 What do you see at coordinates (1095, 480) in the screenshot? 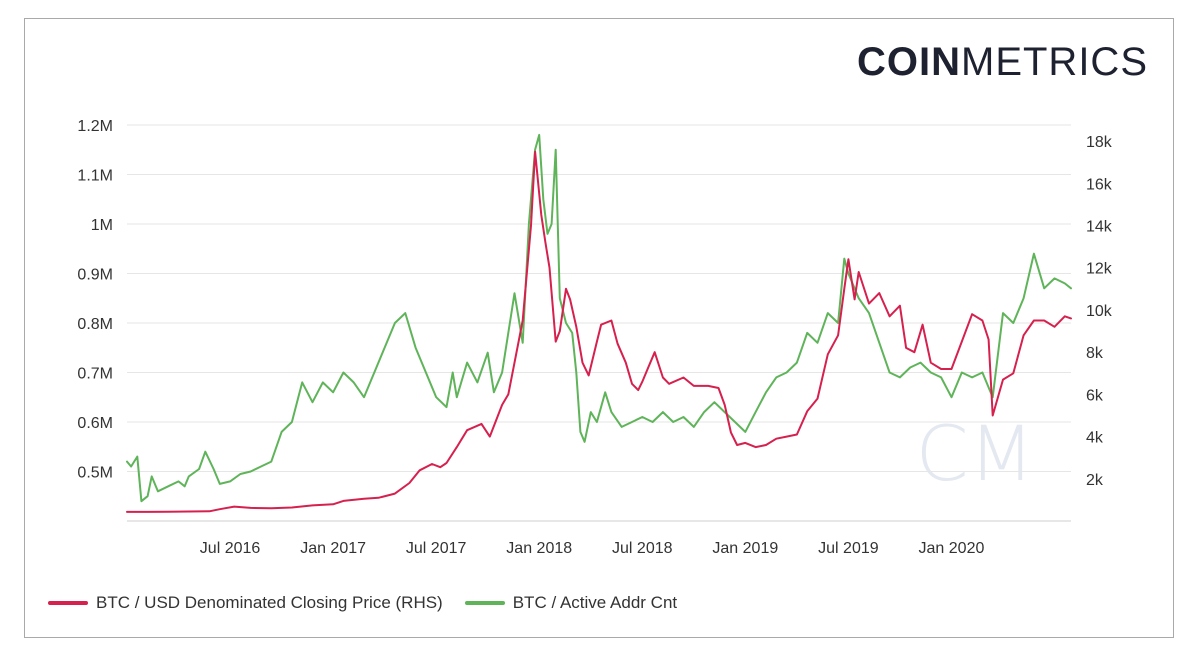
I see `y-right-tick-label: 2k` at bounding box center [1095, 480].